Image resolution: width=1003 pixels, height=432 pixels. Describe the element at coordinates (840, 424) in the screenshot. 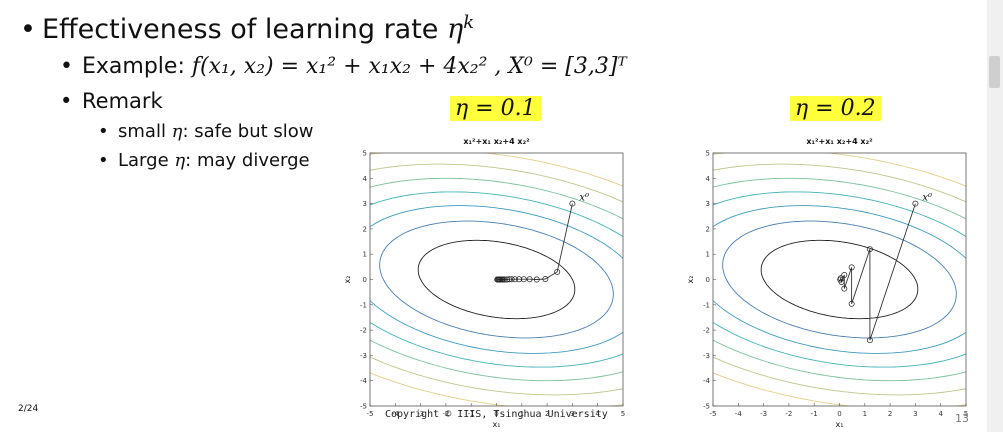

I see `x-axis-label: x₁` at that location.